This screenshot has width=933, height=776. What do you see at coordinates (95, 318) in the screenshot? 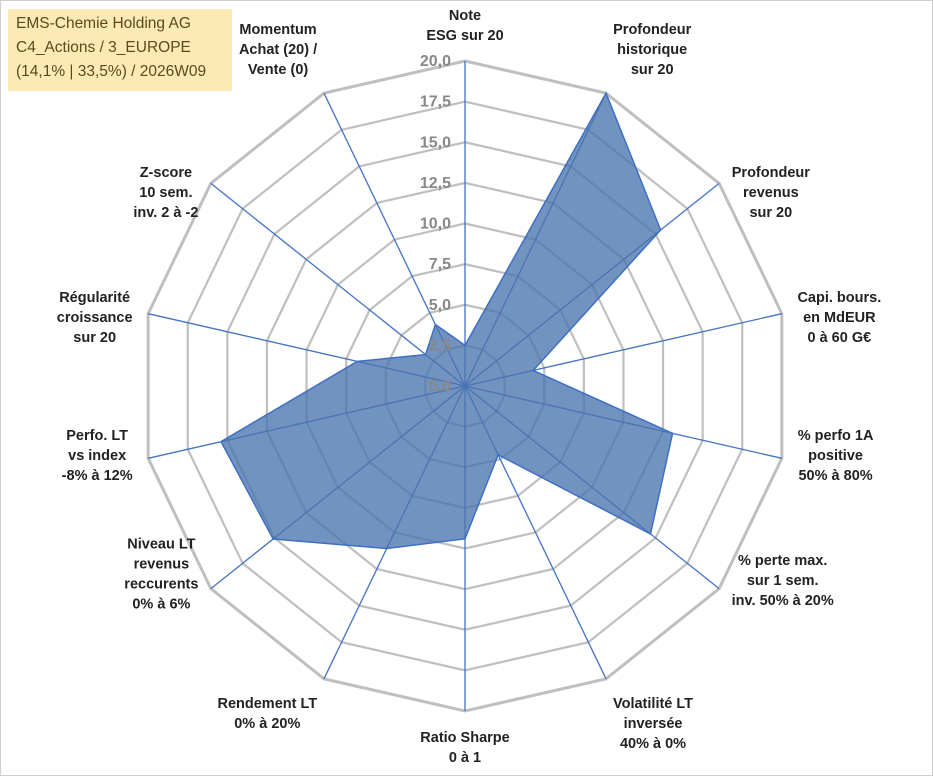
I see `category-label: Régularité croissance sur 20` at bounding box center [95, 318].